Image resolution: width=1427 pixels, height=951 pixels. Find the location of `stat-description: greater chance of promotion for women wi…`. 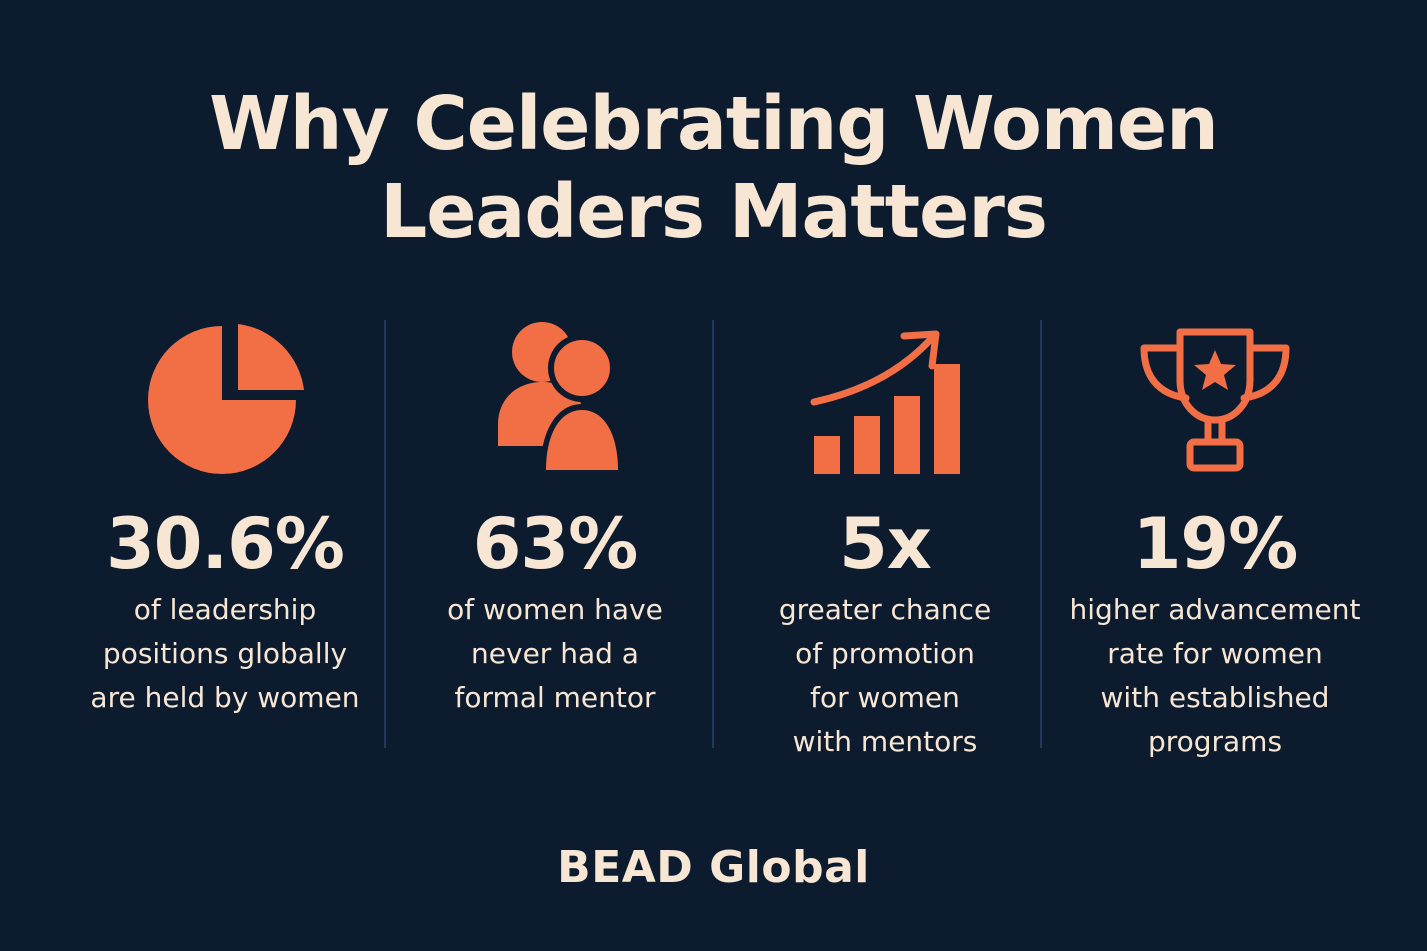

stat-description: greater chance of promotion for women wi… is located at coordinates (885, 676).